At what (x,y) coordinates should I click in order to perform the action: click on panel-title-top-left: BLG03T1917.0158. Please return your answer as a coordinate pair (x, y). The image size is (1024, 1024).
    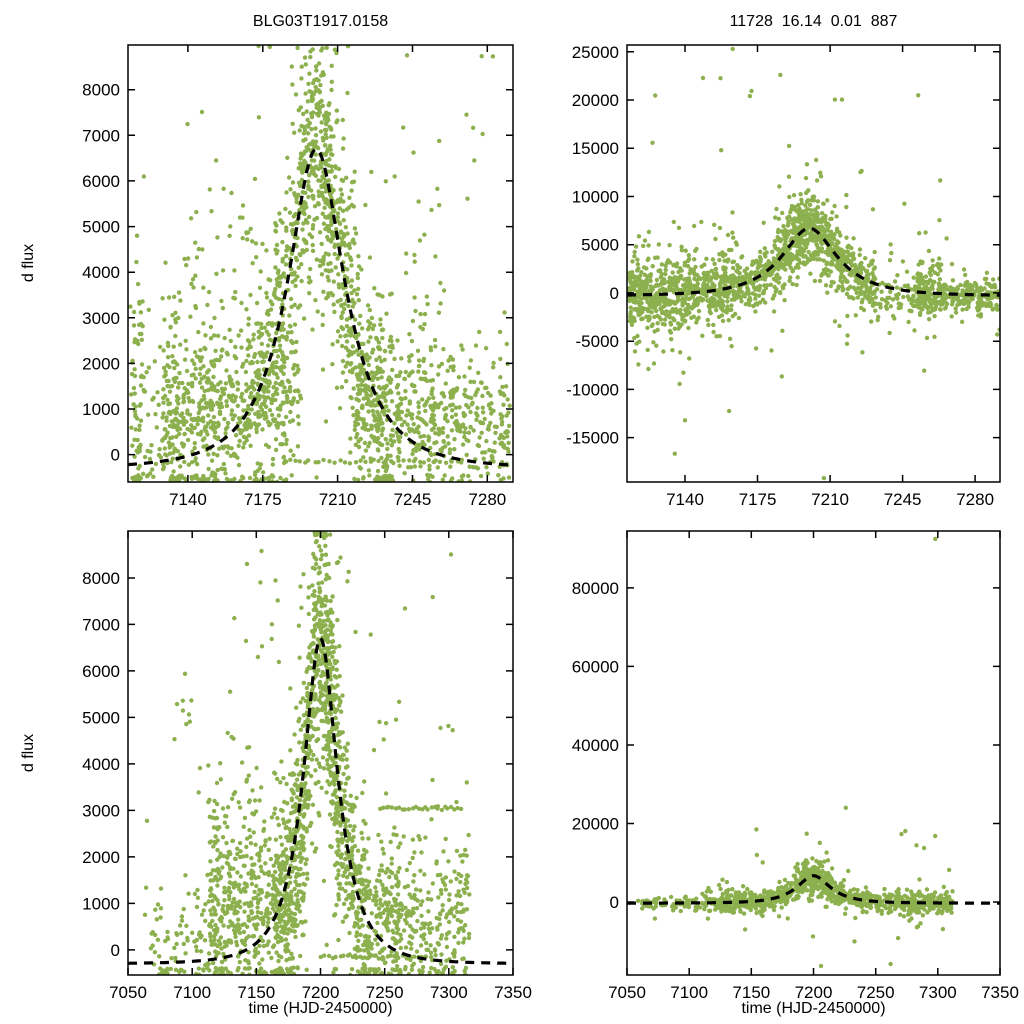
    Looking at the image, I should click on (320, 21).